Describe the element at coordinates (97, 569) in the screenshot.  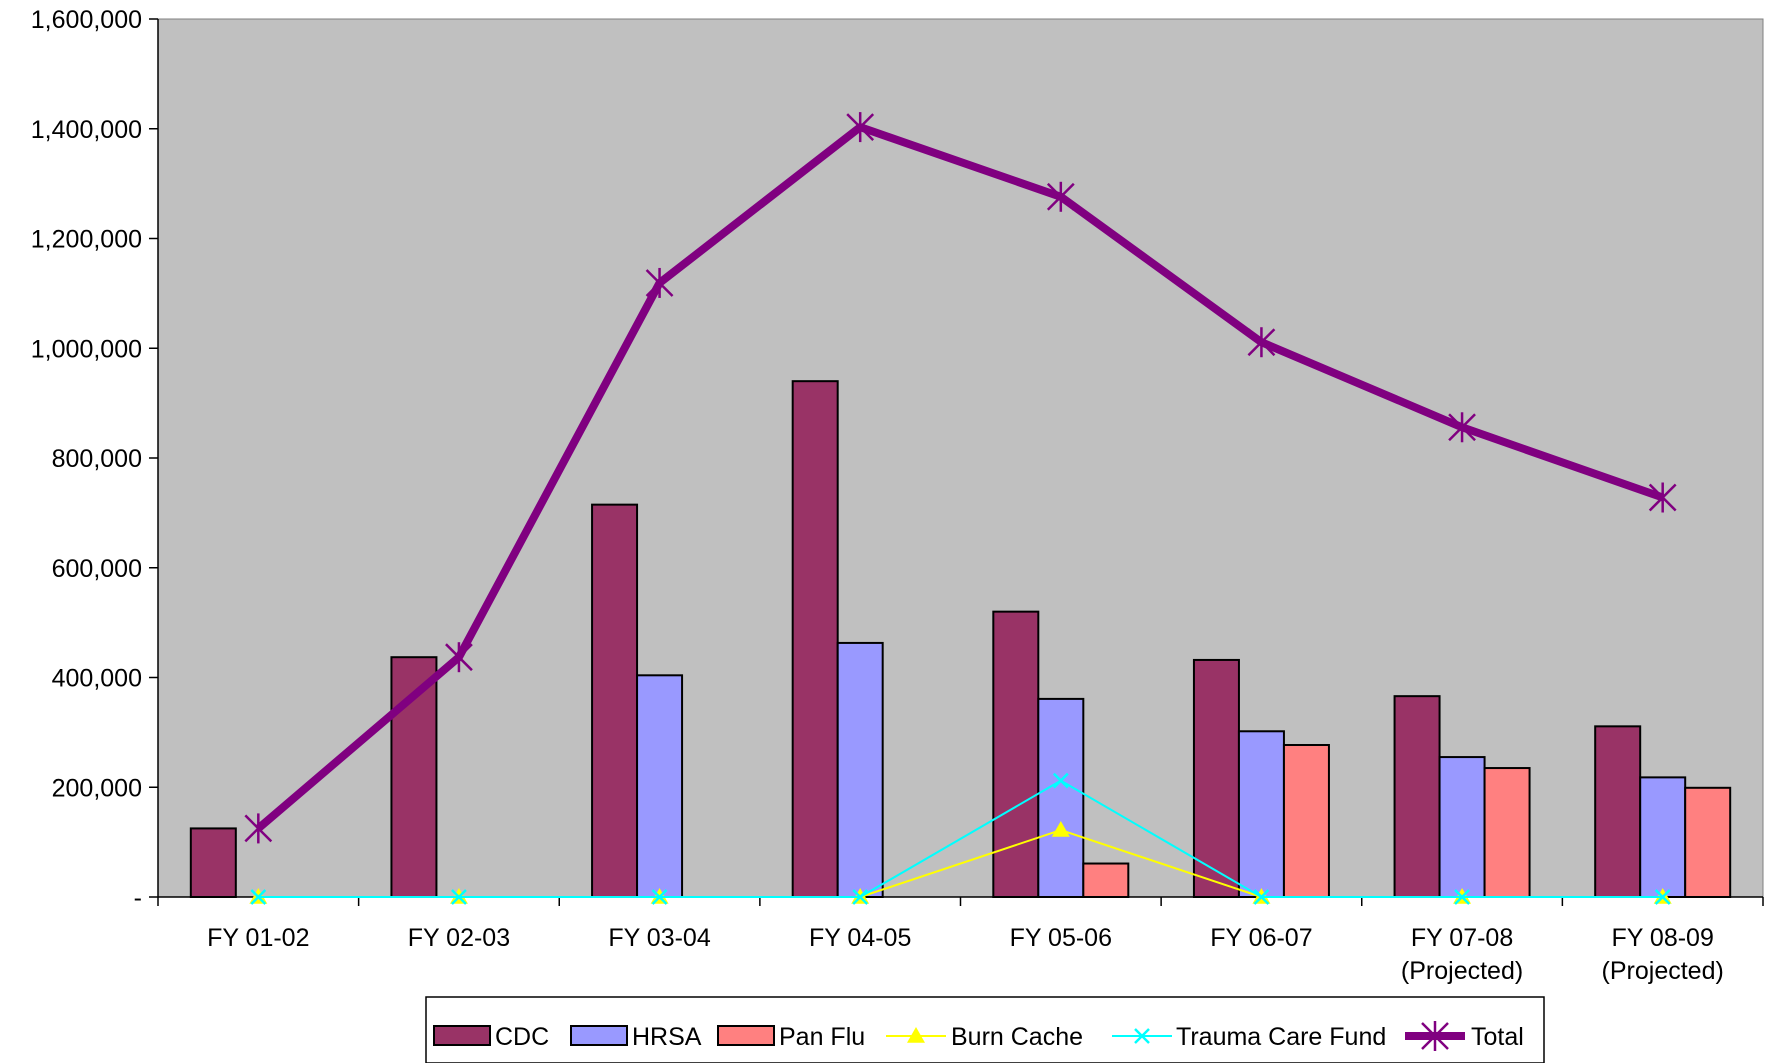
I see `y-tick-label-3: 600,000` at that location.